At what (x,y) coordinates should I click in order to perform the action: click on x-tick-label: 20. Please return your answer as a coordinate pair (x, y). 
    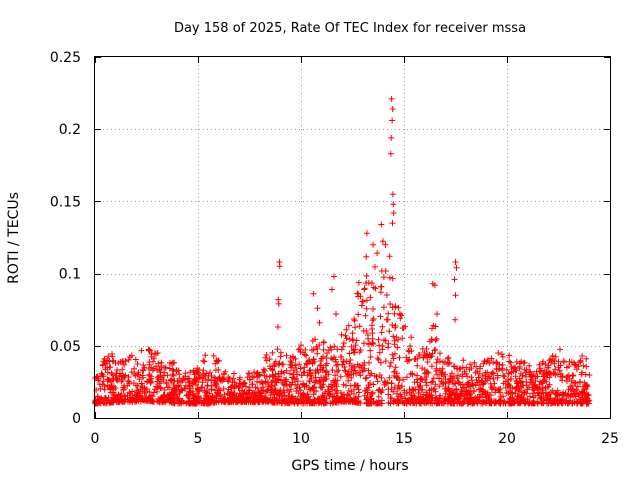
    Looking at the image, I should click on (507, 439).